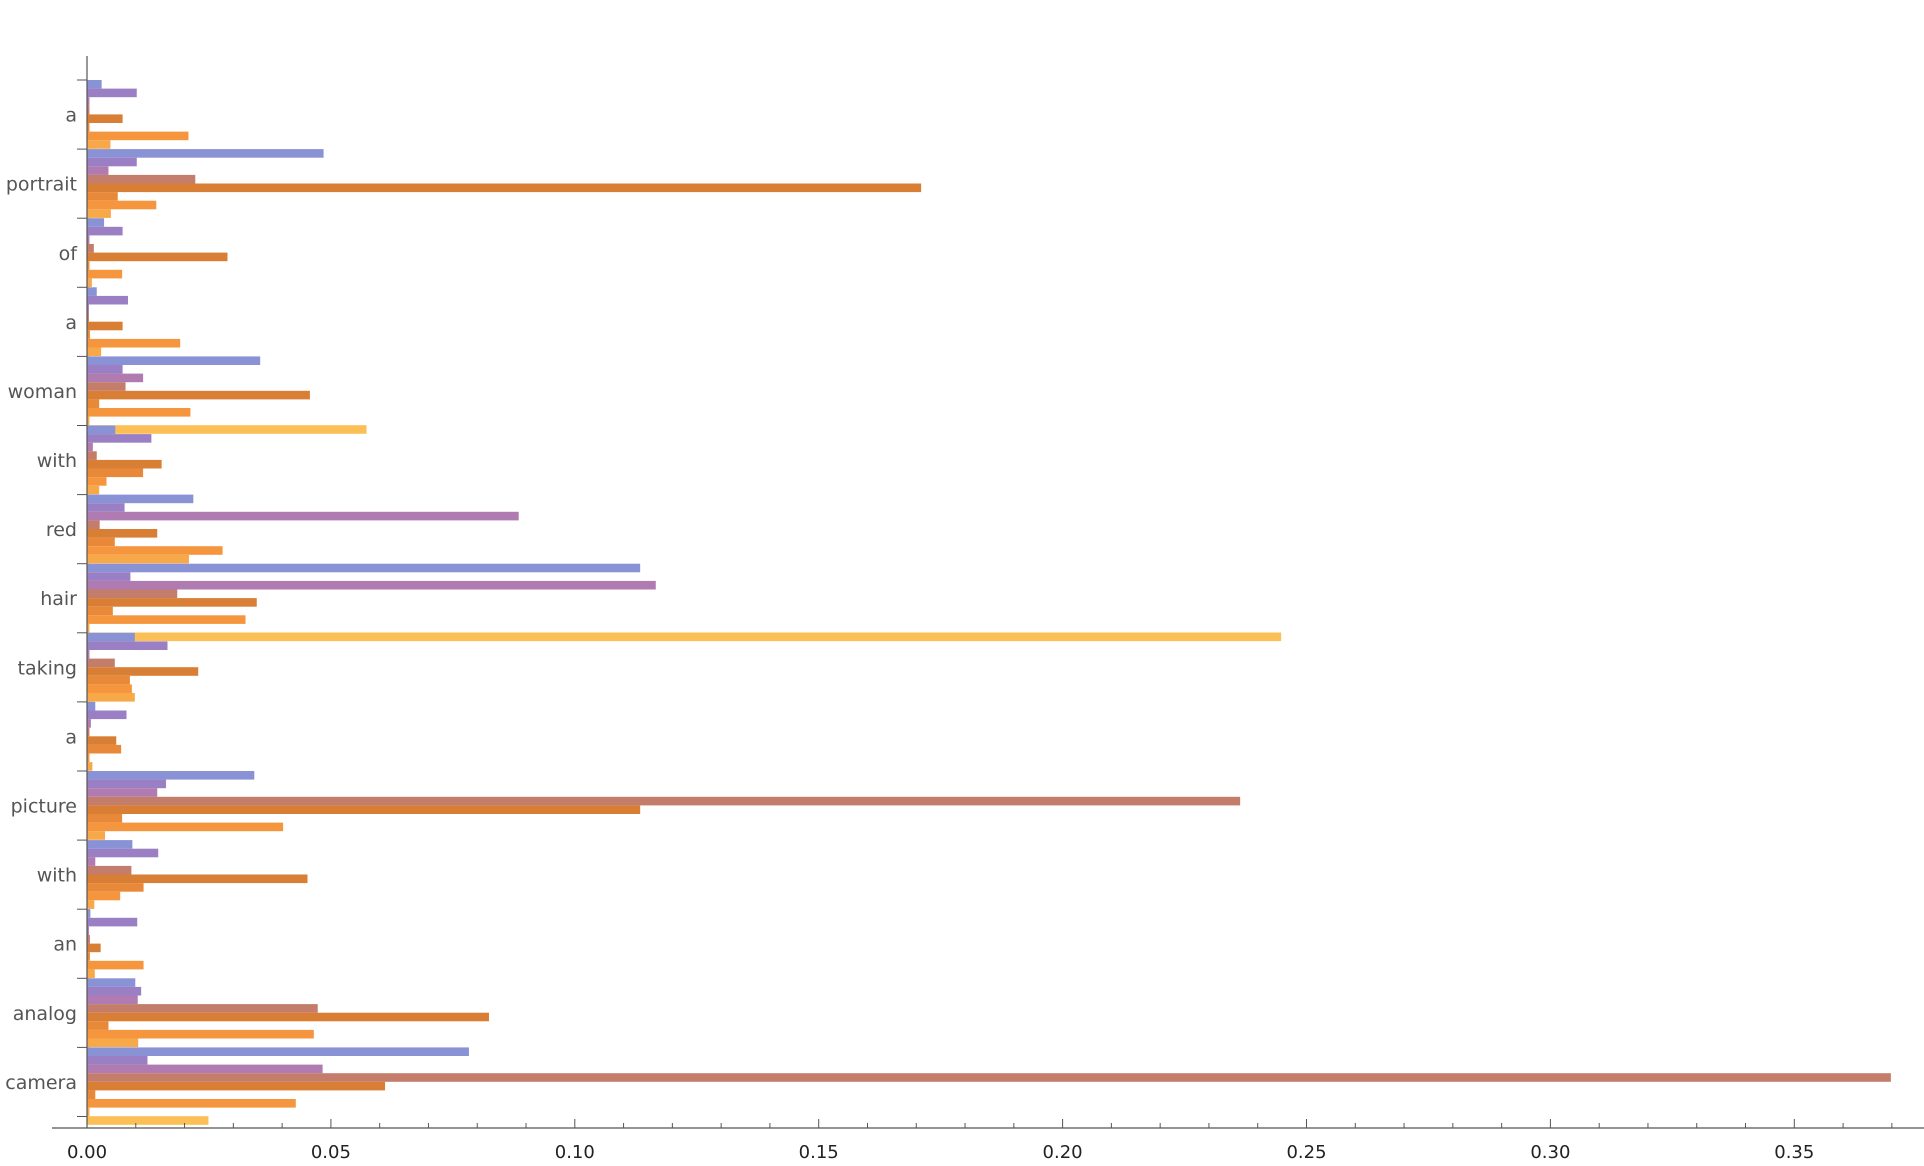  What do you see at coordinates (819, 1152) in the screenshot?
I see `x-tick-label: 0.15` at bounding box center [819, 1152].